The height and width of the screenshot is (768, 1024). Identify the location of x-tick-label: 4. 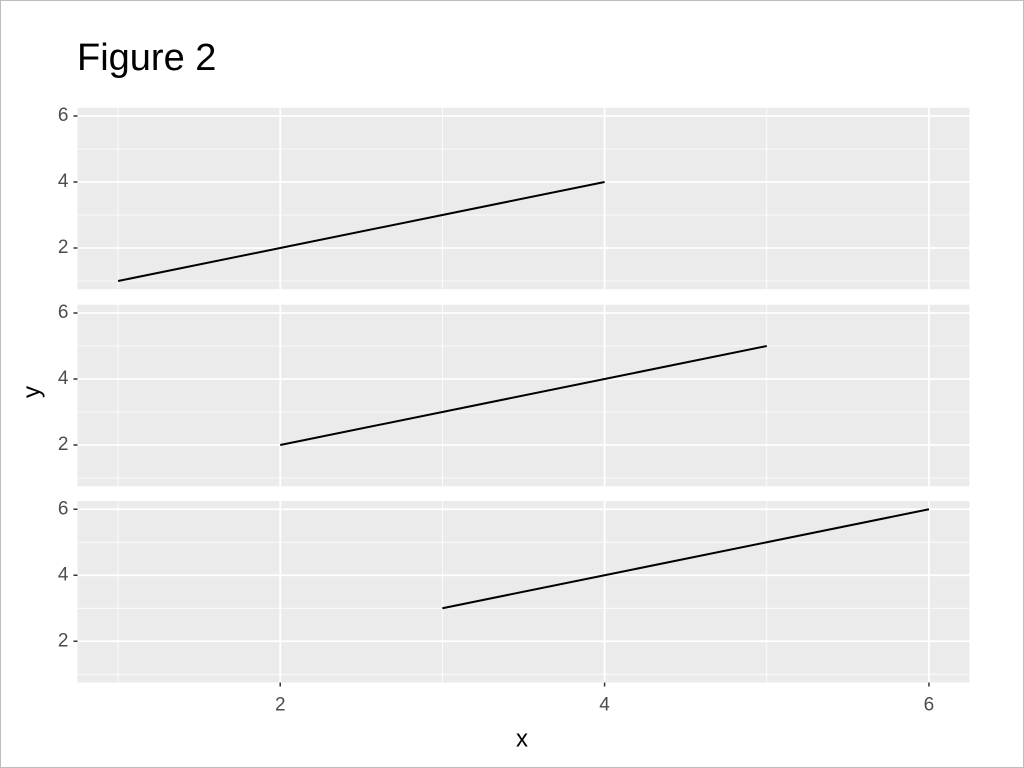
(604, 705).